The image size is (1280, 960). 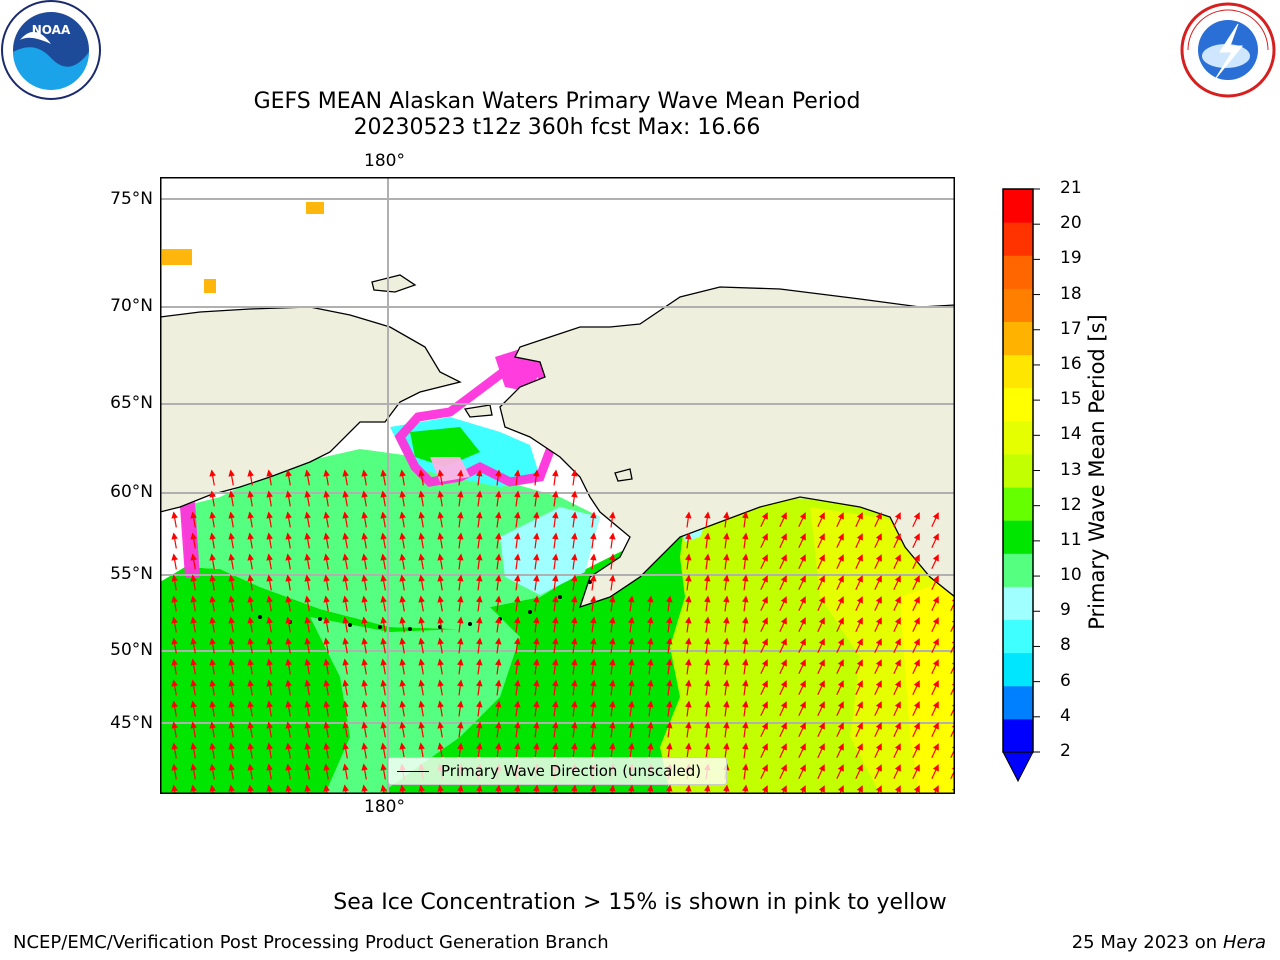 What do you see at coordinates (384, 161) in the screenshot?
I see `lon-label-top: 180°` at bounding box center [384, 161].